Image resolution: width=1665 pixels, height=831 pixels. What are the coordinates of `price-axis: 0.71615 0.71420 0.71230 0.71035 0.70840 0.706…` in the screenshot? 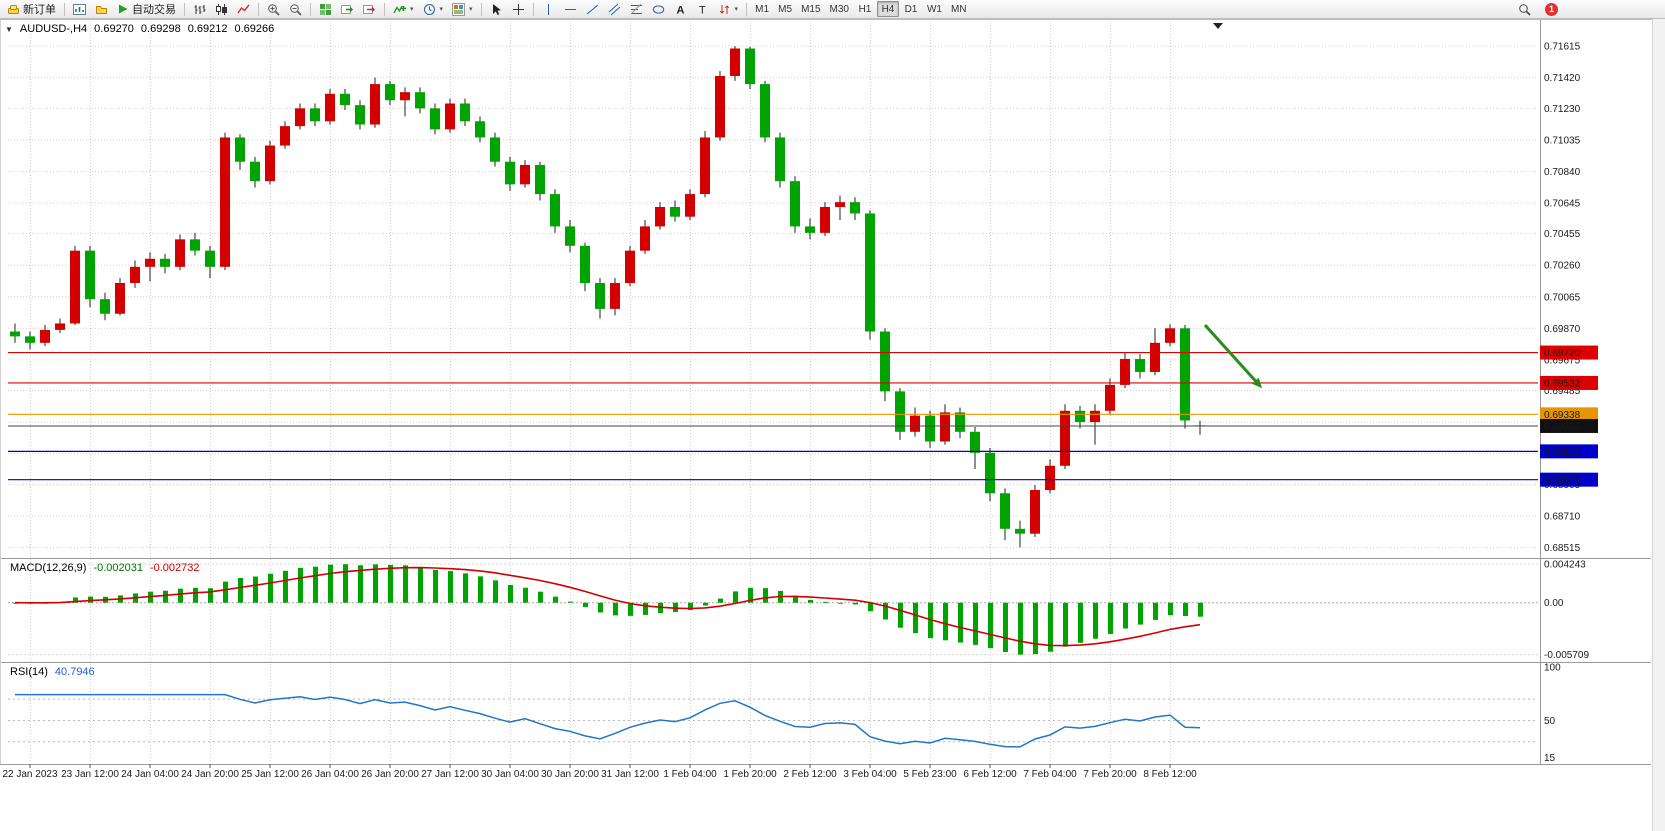 It's located at (1566, 403).